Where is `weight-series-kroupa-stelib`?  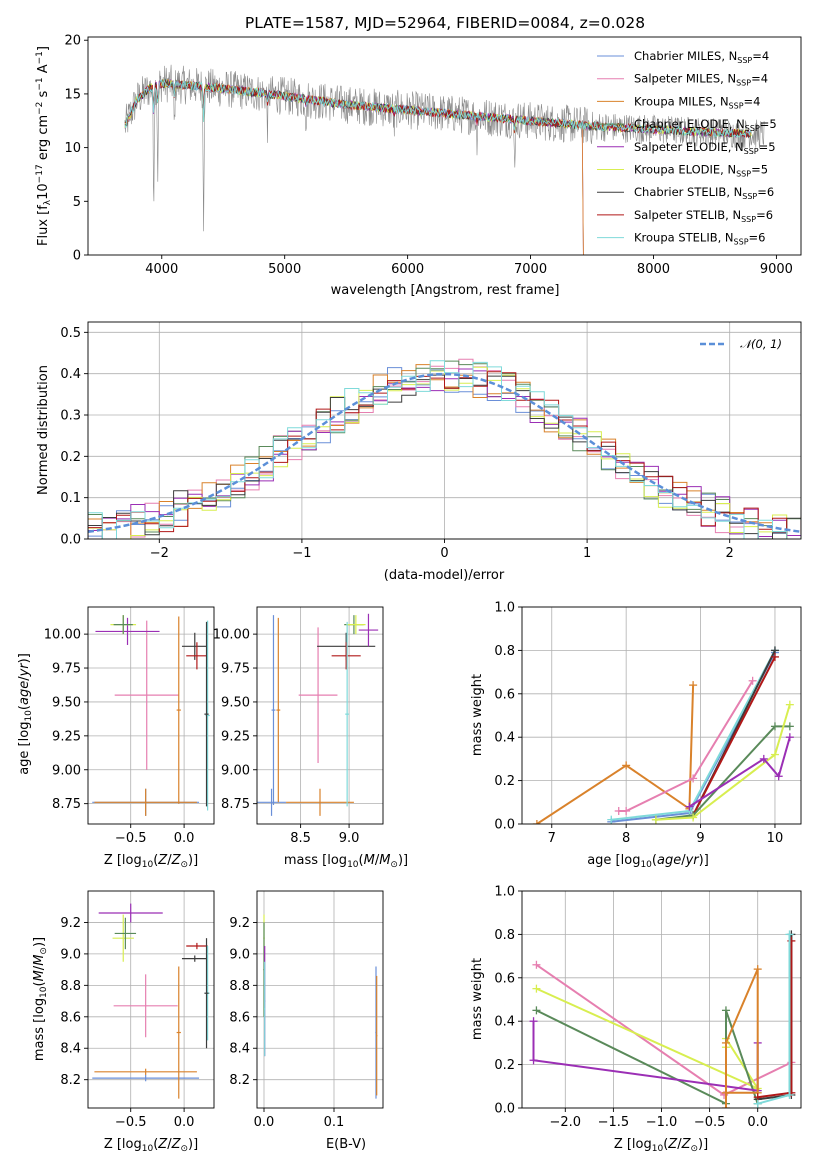 weight-series-kroupa-stelib is located at coordinates (693, 735).